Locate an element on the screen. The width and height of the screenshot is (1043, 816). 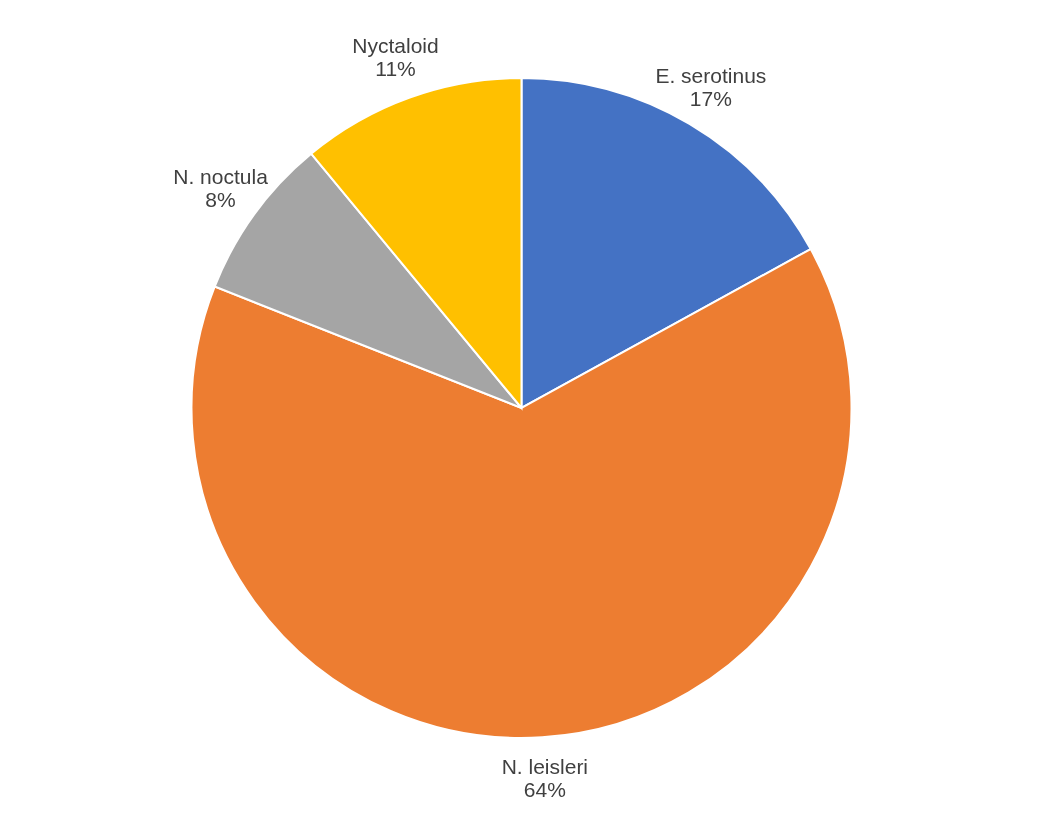
data-label: 17% is located at coordinates (710, 98).